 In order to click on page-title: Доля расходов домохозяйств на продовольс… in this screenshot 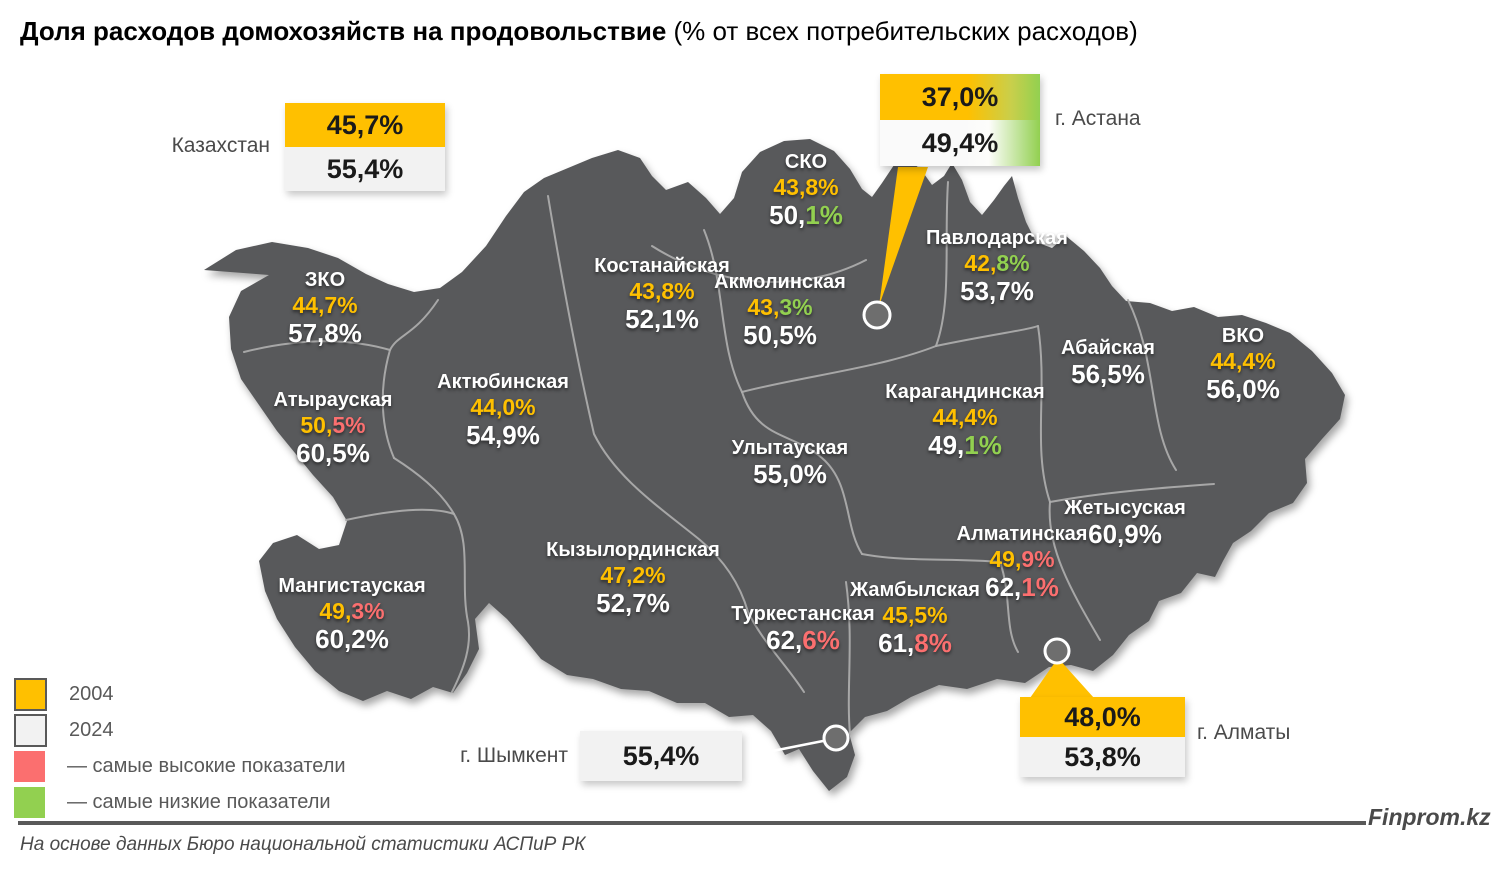, I will do `click(579, 31)`.